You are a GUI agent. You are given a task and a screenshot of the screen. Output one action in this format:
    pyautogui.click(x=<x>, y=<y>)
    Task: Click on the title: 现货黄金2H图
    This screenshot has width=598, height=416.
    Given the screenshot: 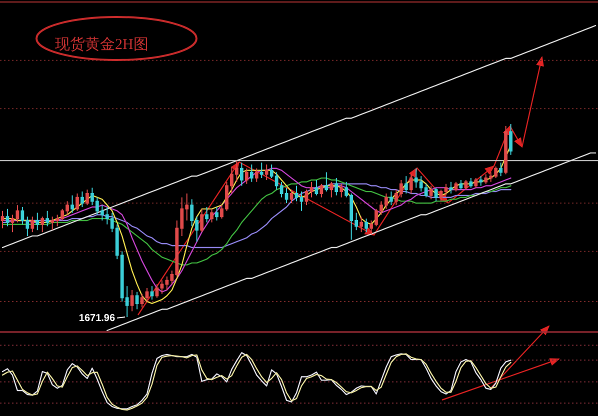 What is the action you would take?
    pyautogui.click(x=117, y=38)
    